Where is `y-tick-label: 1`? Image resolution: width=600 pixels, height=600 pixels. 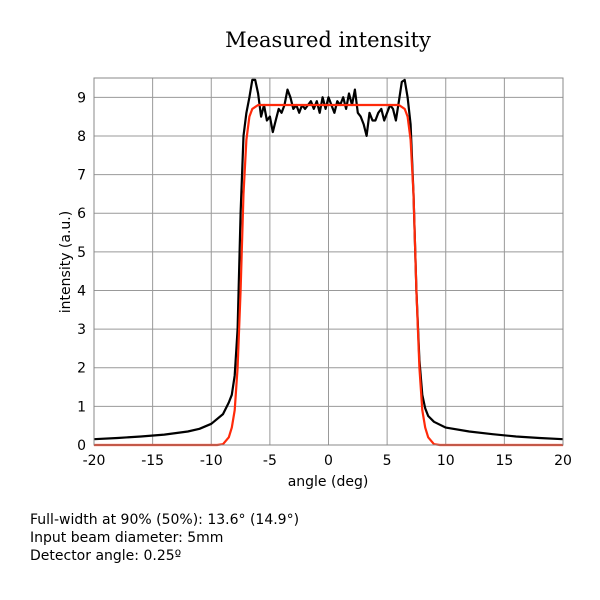 y-tick-label: 1 is located at coordinates (81, 407).